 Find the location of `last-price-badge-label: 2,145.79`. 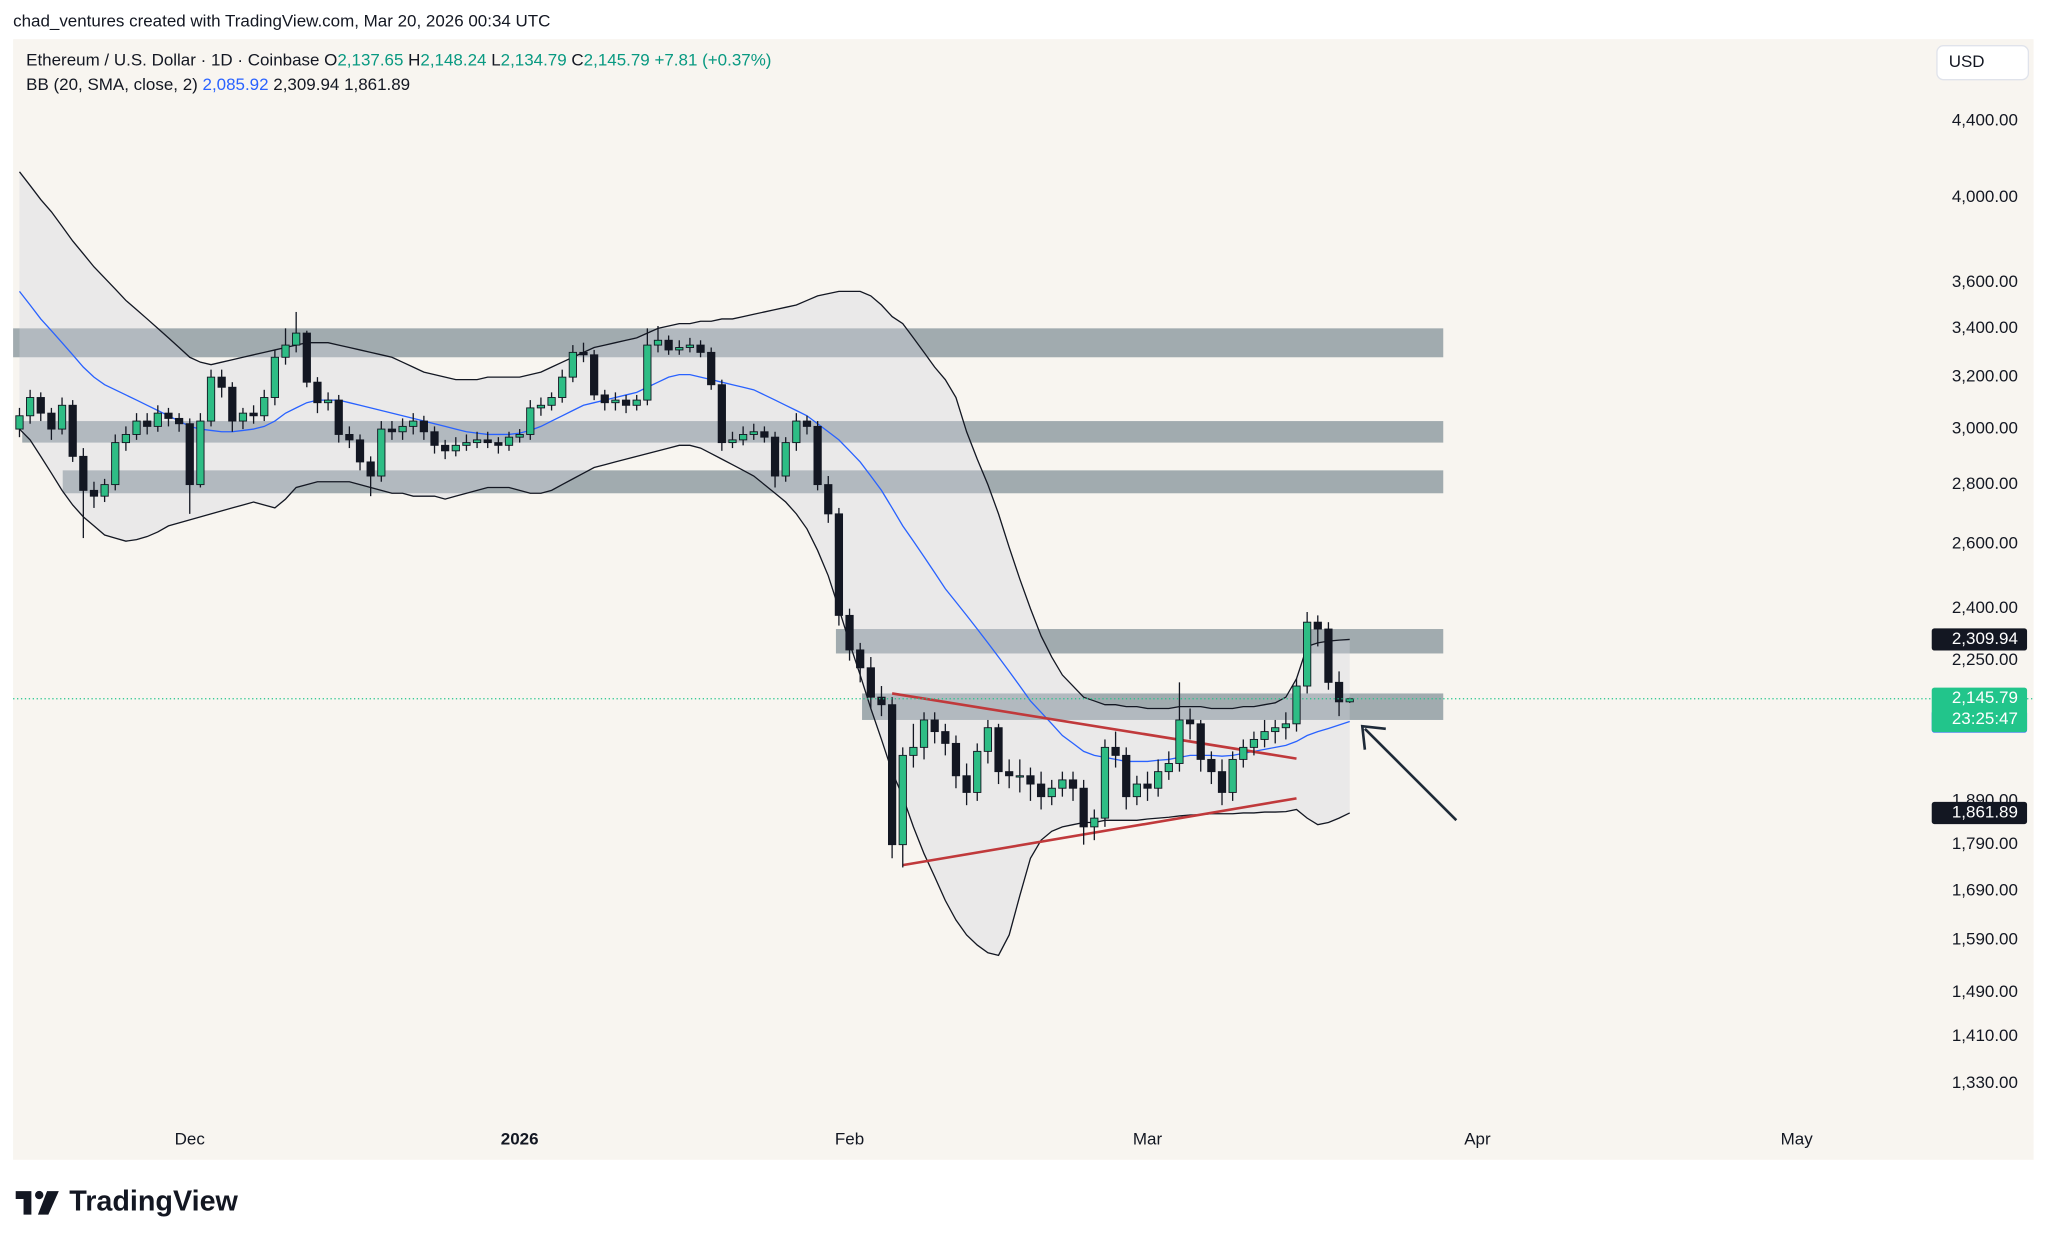

last-price-badge-label: 2,145.79 is located at coordinates (1985, 697).